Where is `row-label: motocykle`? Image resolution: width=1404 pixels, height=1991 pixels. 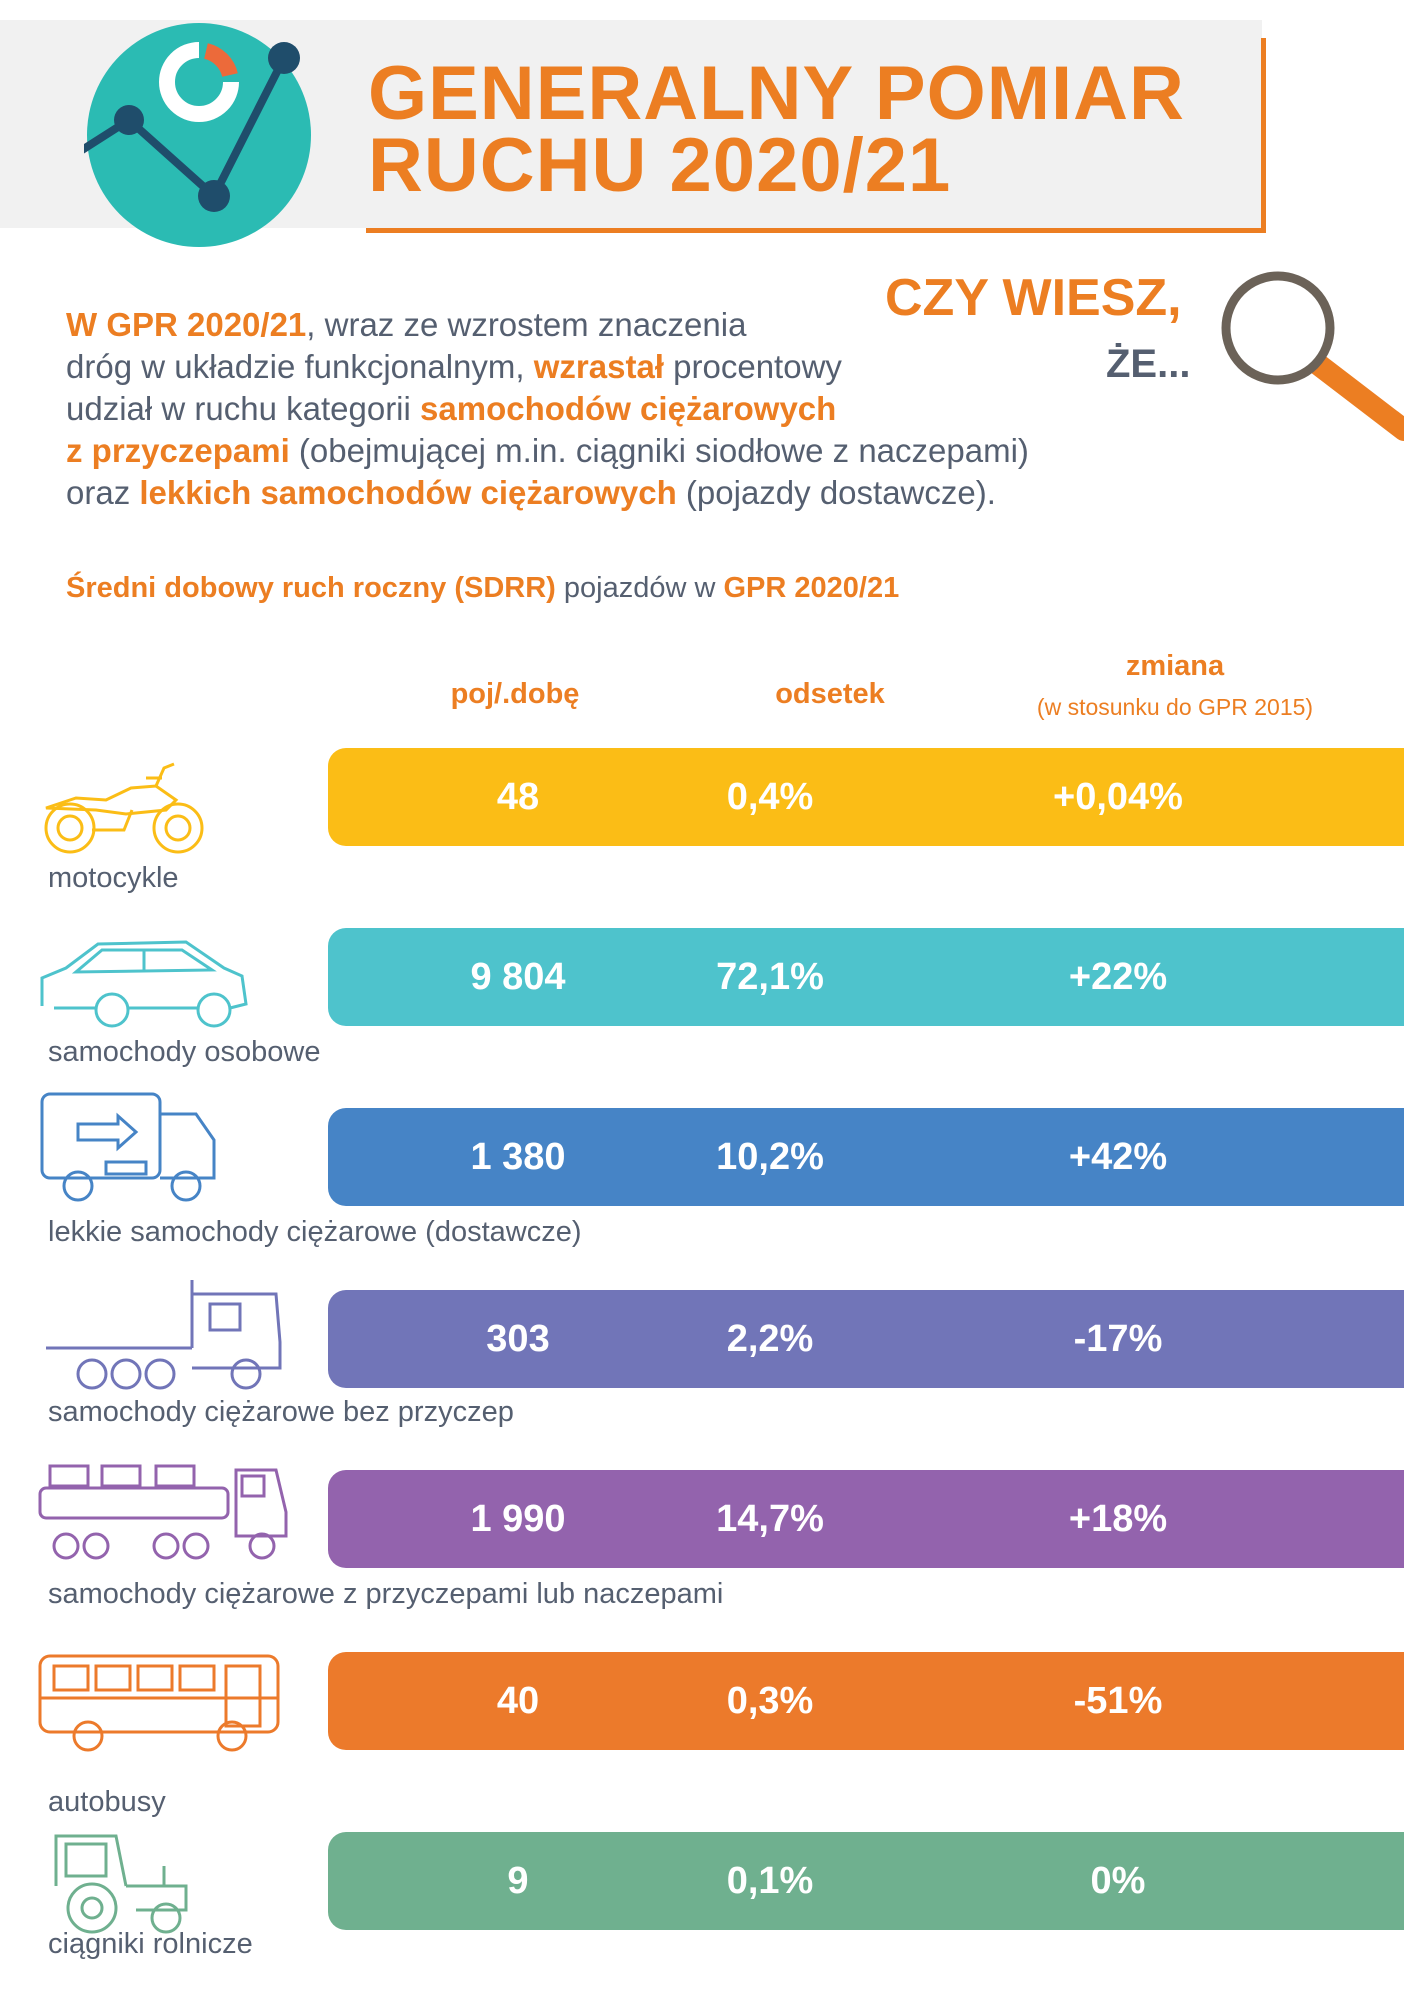 row-label: motocykle is located at coordinates (113, 878).